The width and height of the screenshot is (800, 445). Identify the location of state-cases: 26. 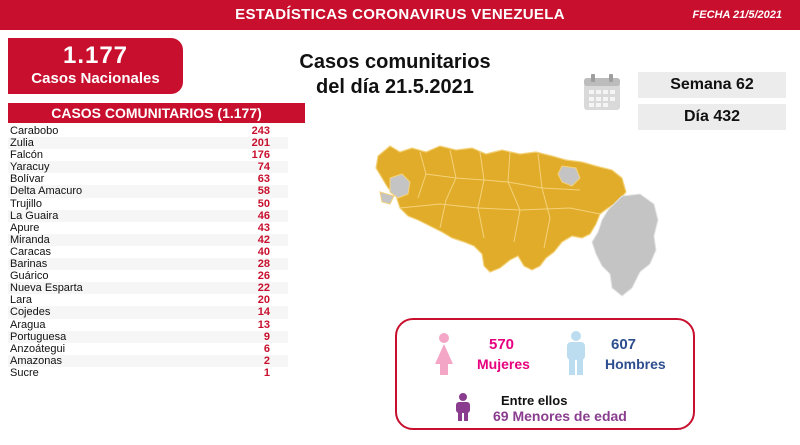
(263, 276).